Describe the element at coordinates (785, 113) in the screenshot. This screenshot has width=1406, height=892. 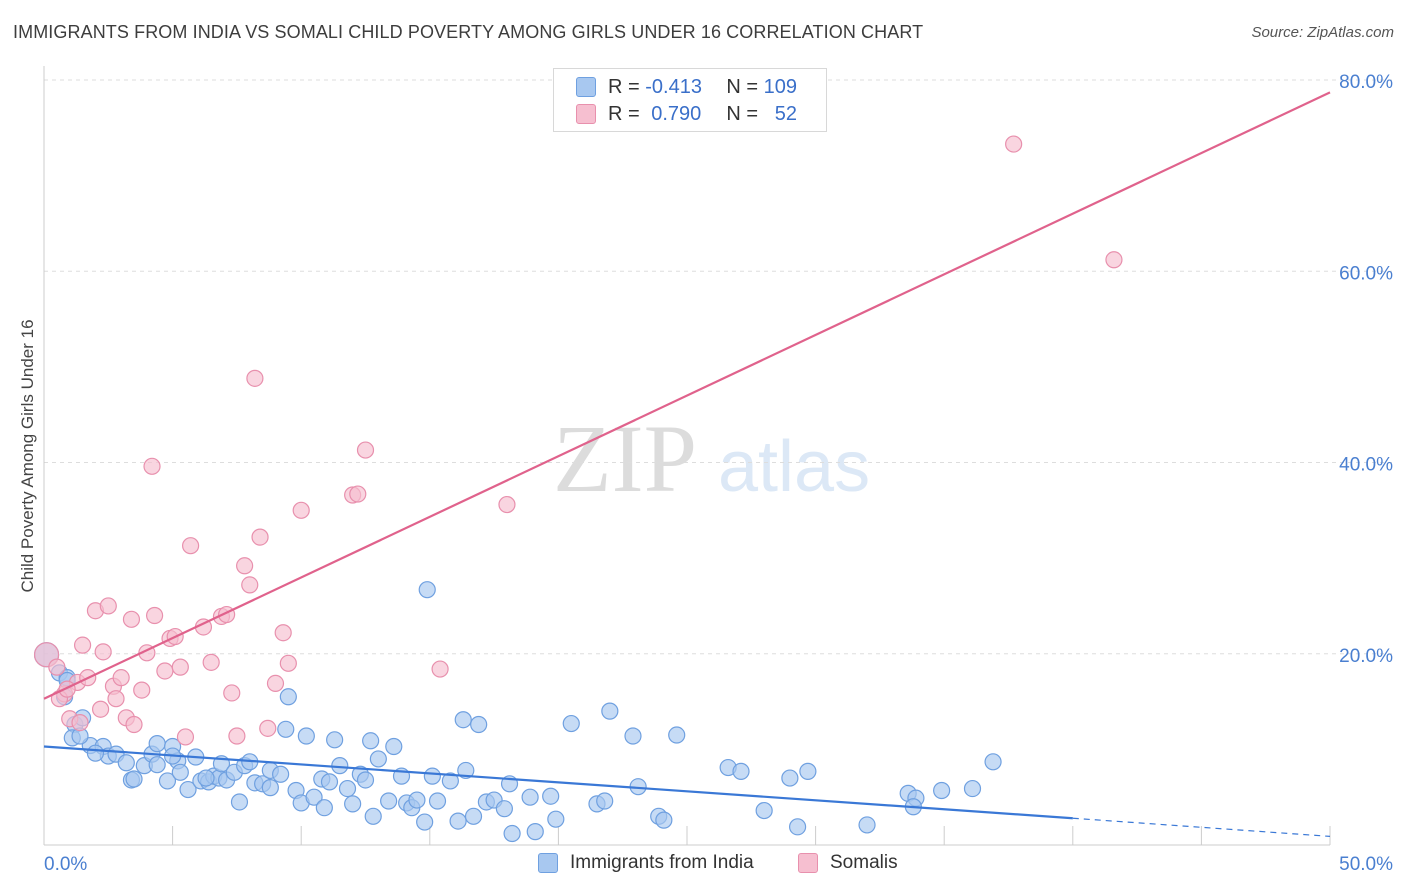
I see `legend-n-value: 52` at that location.